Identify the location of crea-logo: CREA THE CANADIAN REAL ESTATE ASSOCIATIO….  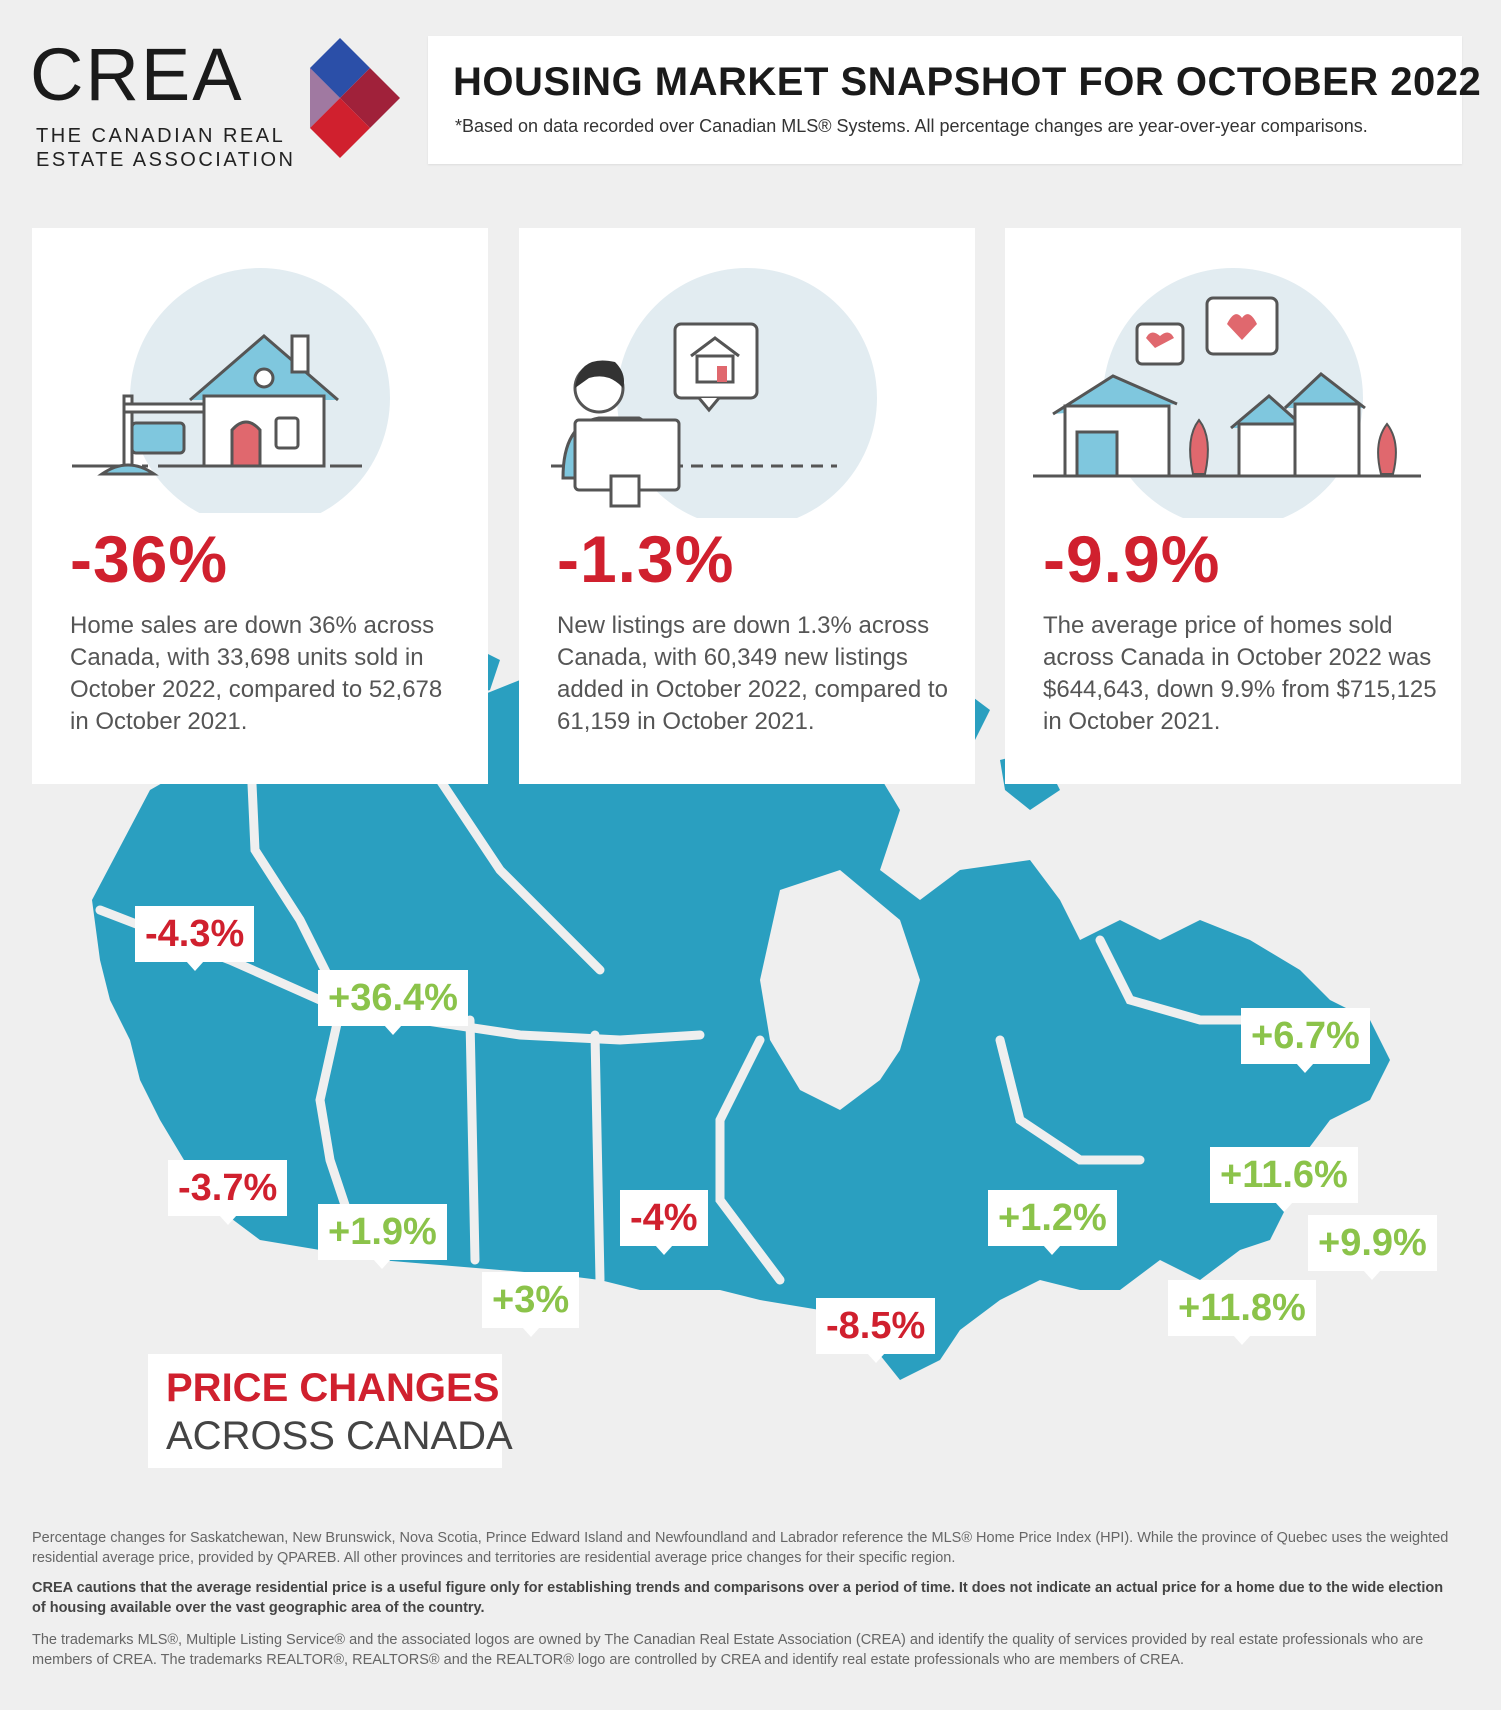
(215, 102).